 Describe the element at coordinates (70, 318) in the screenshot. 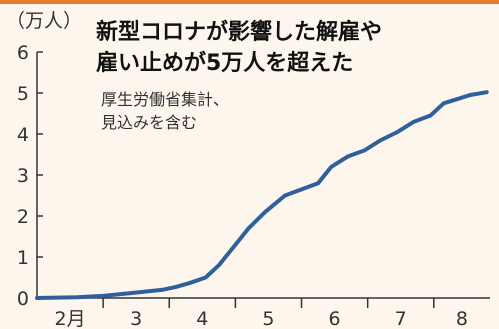

I see `x-tick-label: 2月` at that location.